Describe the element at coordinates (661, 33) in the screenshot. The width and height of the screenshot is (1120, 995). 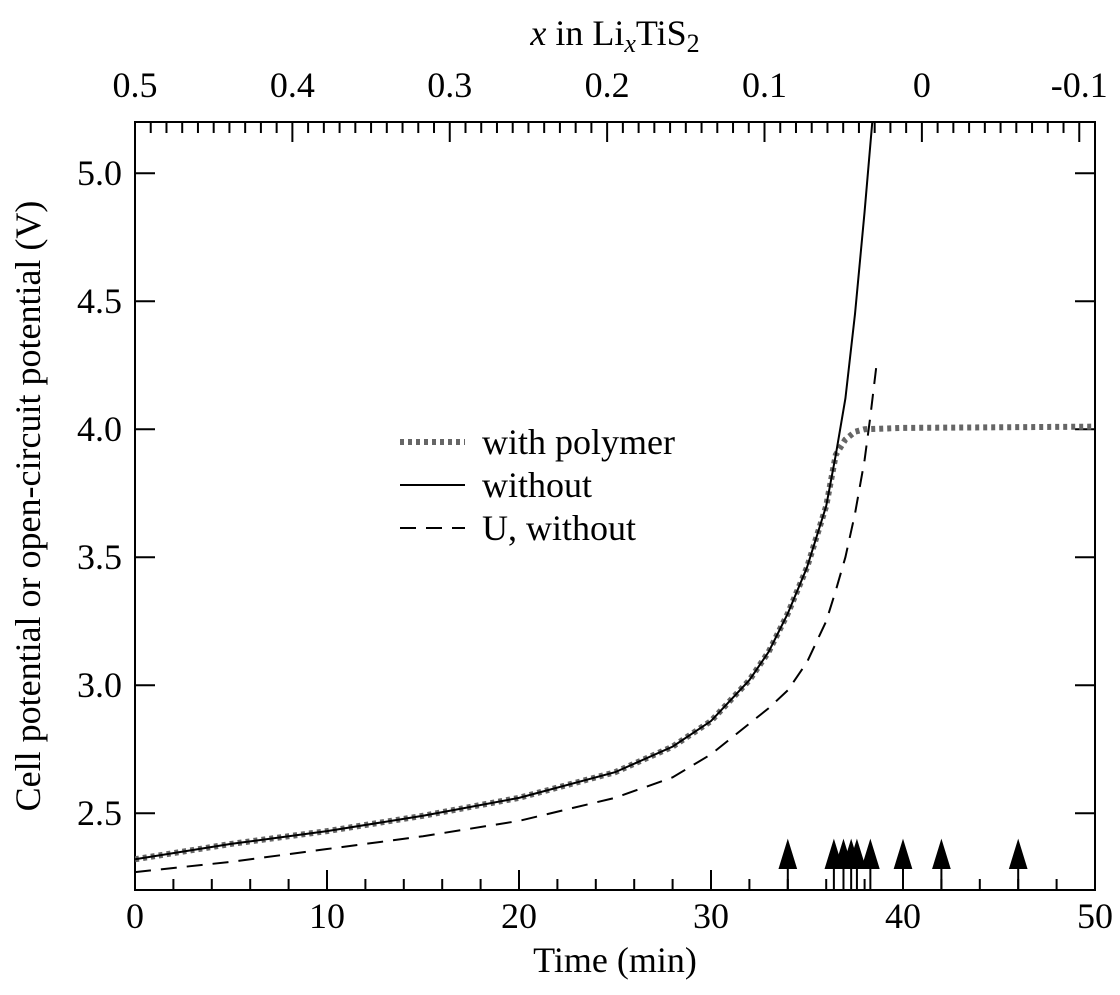
I see `label-part: TiS` at that location.